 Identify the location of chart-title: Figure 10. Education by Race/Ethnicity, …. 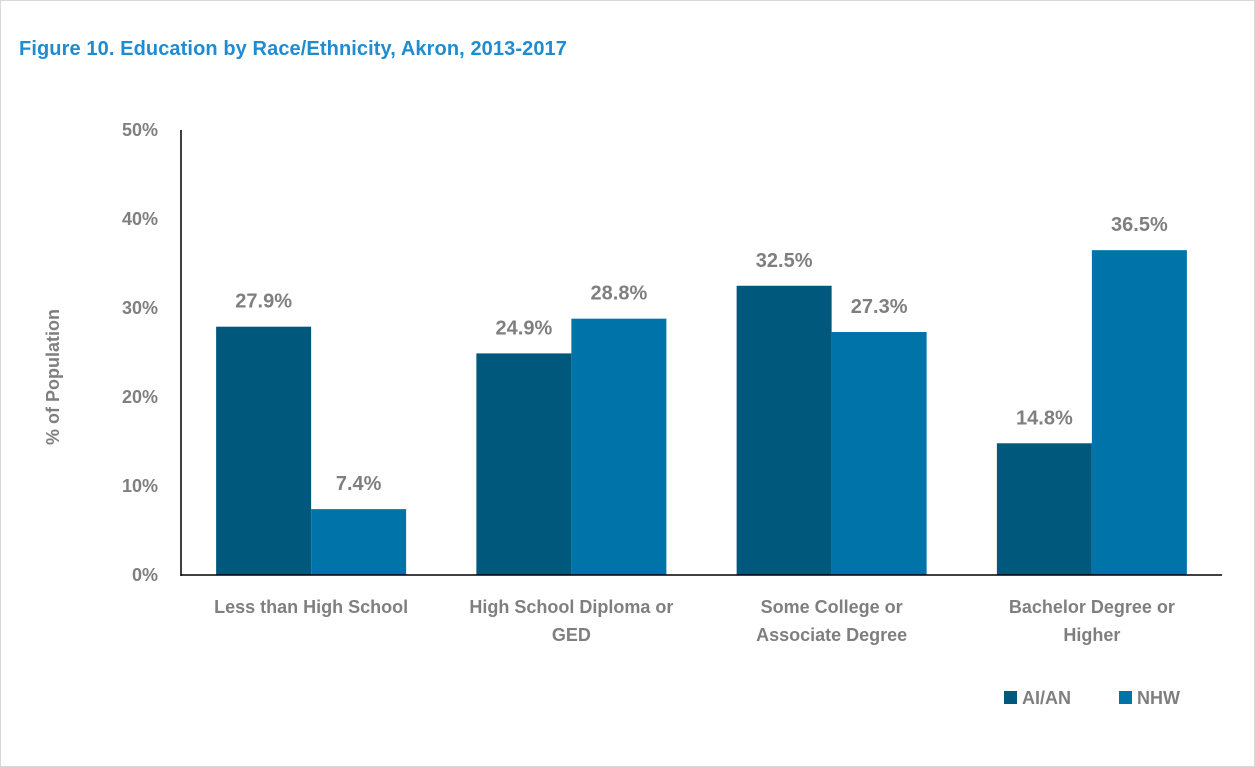
(293, 49).